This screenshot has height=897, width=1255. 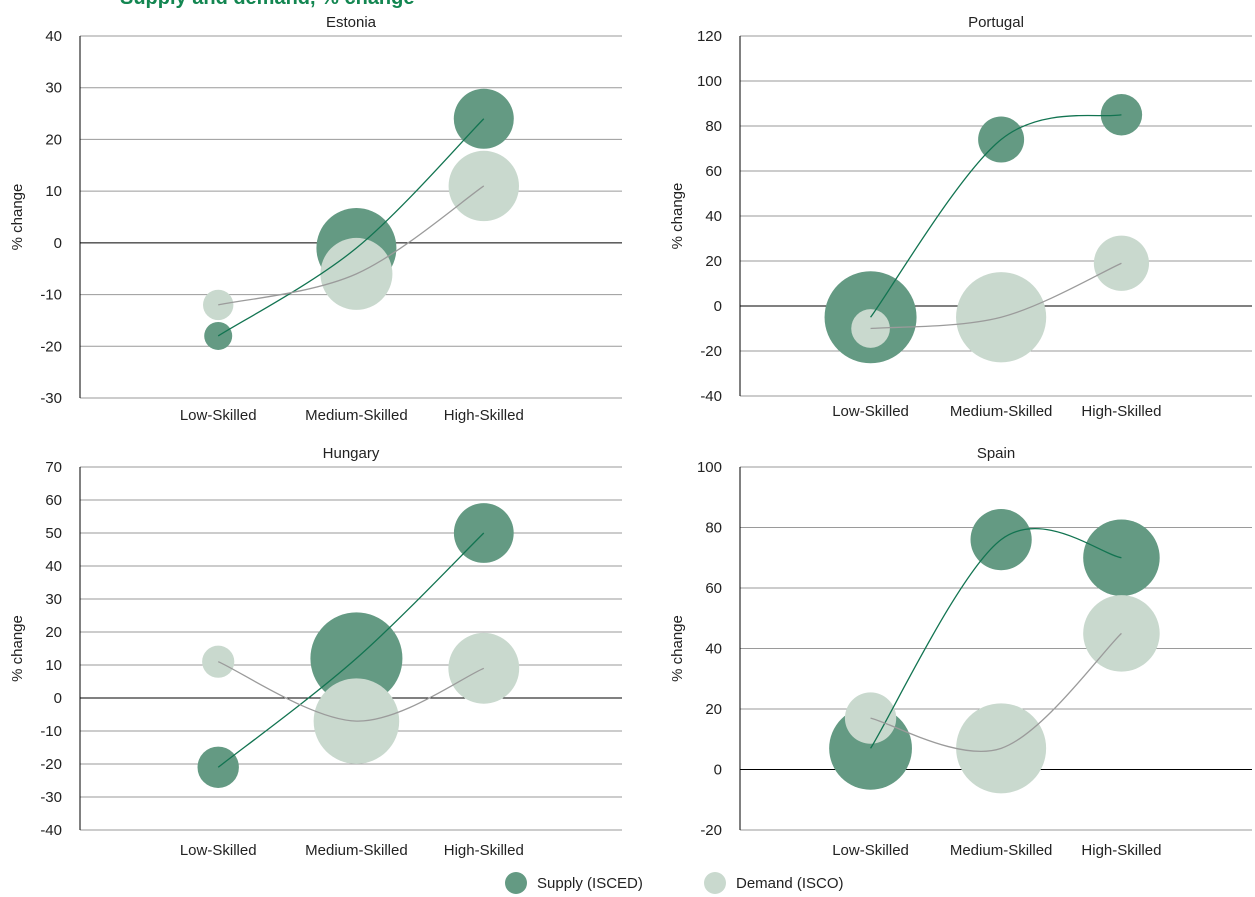 What do you see at coordinates (996, 453) in the screenshot?
I see `chart-title: Spain` at bounding box center [996, 453].